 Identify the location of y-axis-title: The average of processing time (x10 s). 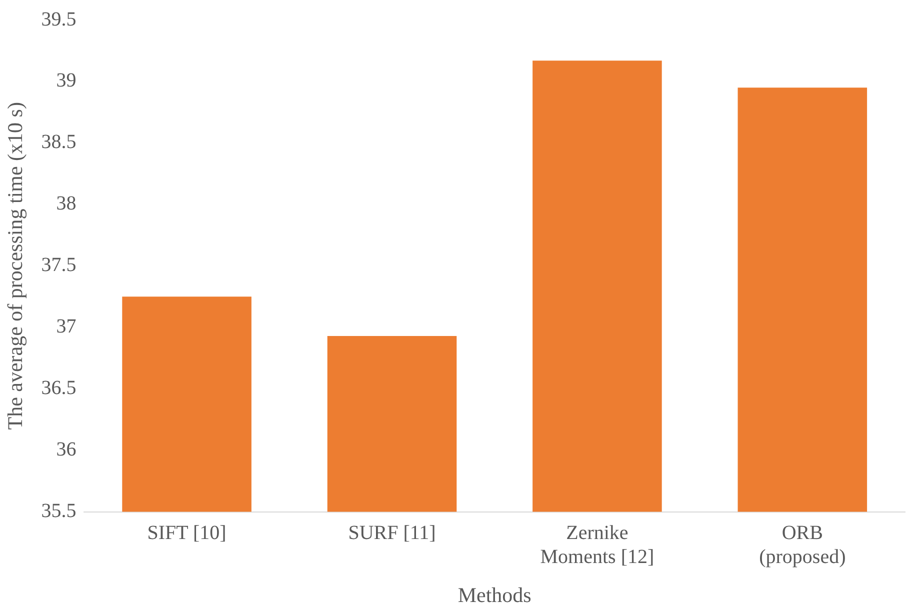
(15, 266).